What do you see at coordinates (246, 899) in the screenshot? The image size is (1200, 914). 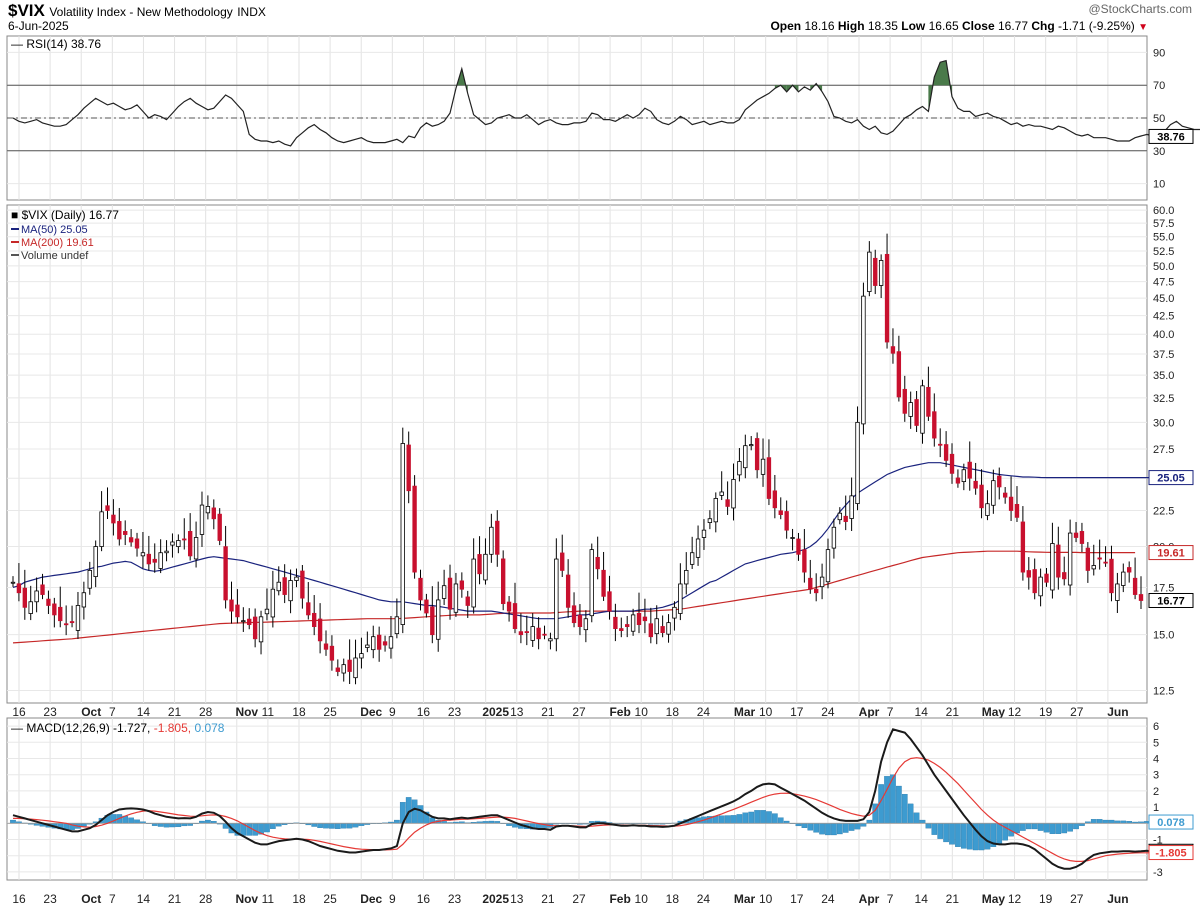 I see `macd-x-tick-label: Nov` at bounding box center [246, 899].